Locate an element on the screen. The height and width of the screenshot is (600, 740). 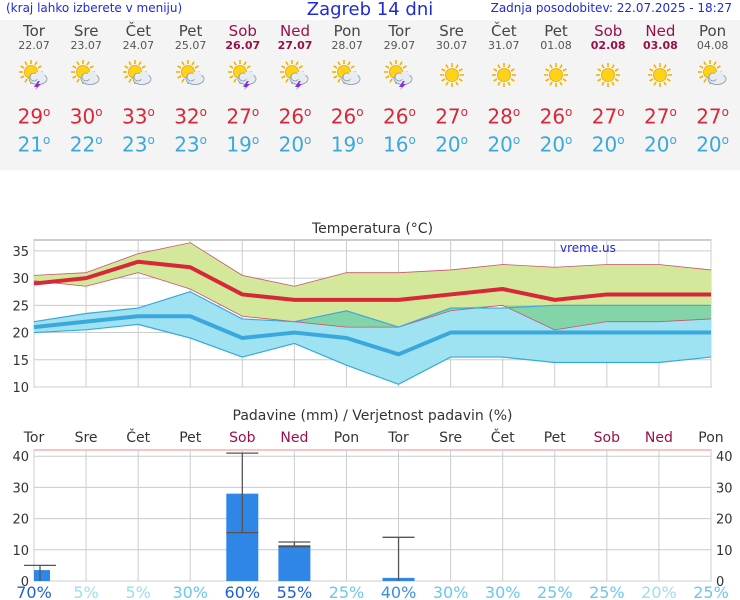
max-temp: 29o is located at coordinates (34, 116).